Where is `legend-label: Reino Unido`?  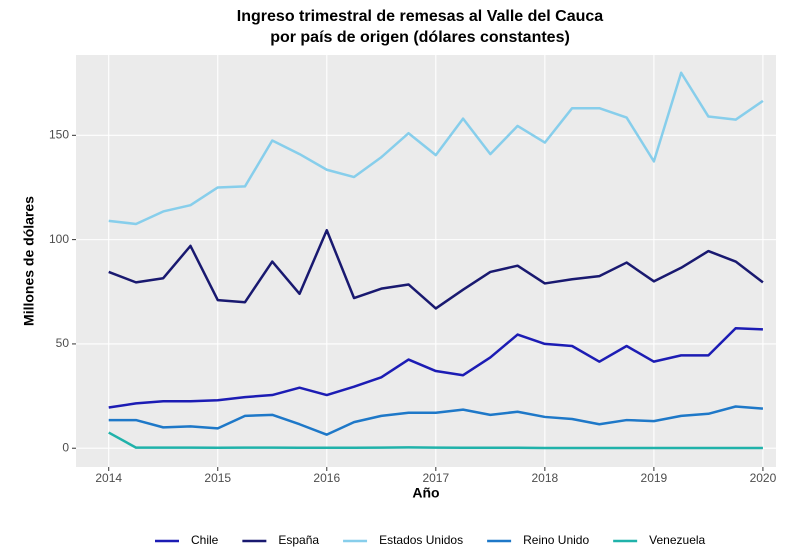
legend-label: Reino Unido is located at coordinates (556, 540).